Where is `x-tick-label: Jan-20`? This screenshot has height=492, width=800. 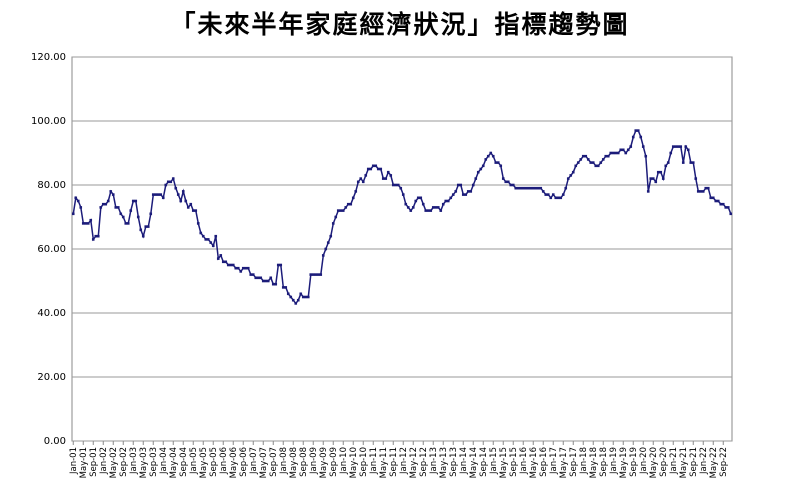
x-tick-label: Jan-20 is located at coordinates (644, 461).